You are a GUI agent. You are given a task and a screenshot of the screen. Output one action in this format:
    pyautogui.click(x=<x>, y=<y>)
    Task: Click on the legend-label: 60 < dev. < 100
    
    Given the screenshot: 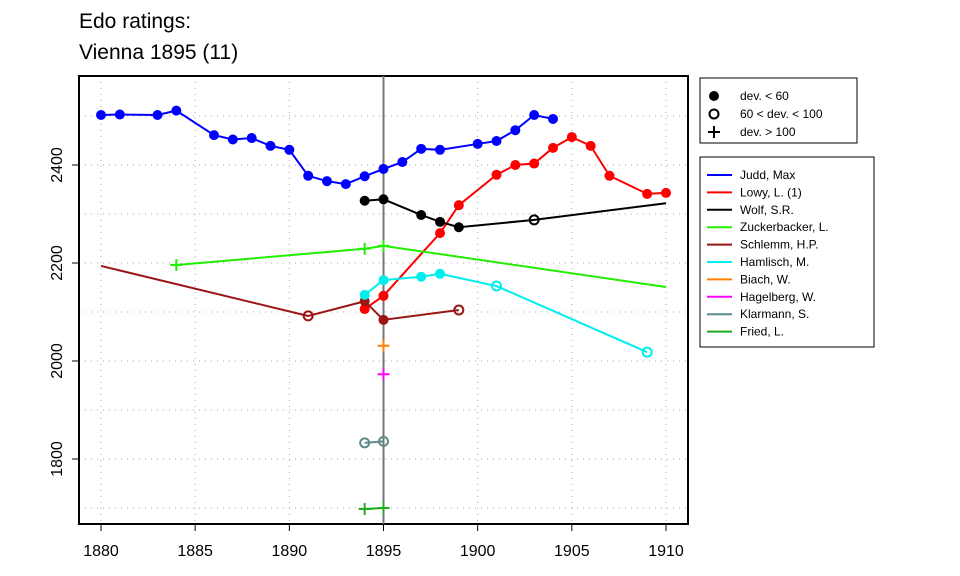 What is the action you would take?
    pyautogui.click(x=781, y=114)
    